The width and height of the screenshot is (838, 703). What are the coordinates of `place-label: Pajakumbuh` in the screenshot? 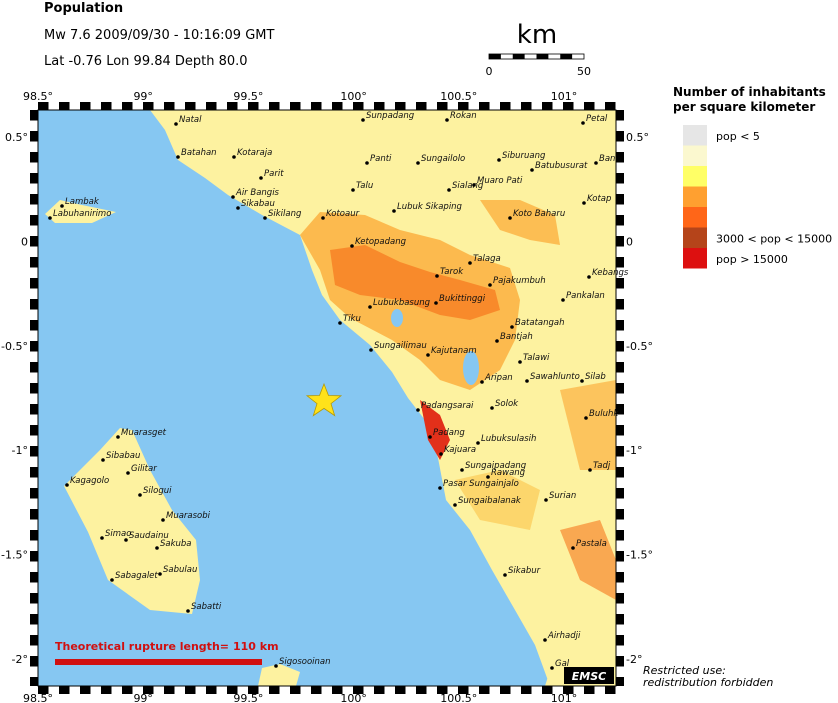 It's located at (519, 281).